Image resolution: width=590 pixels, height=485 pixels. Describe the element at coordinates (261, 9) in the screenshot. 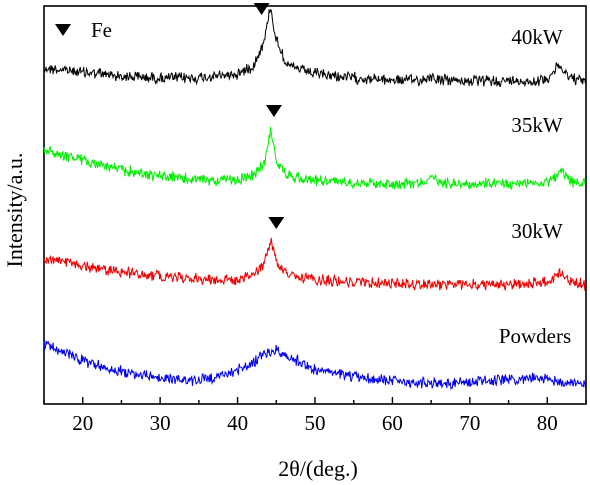

I see `peak-marker-40kw-icon` at that location.